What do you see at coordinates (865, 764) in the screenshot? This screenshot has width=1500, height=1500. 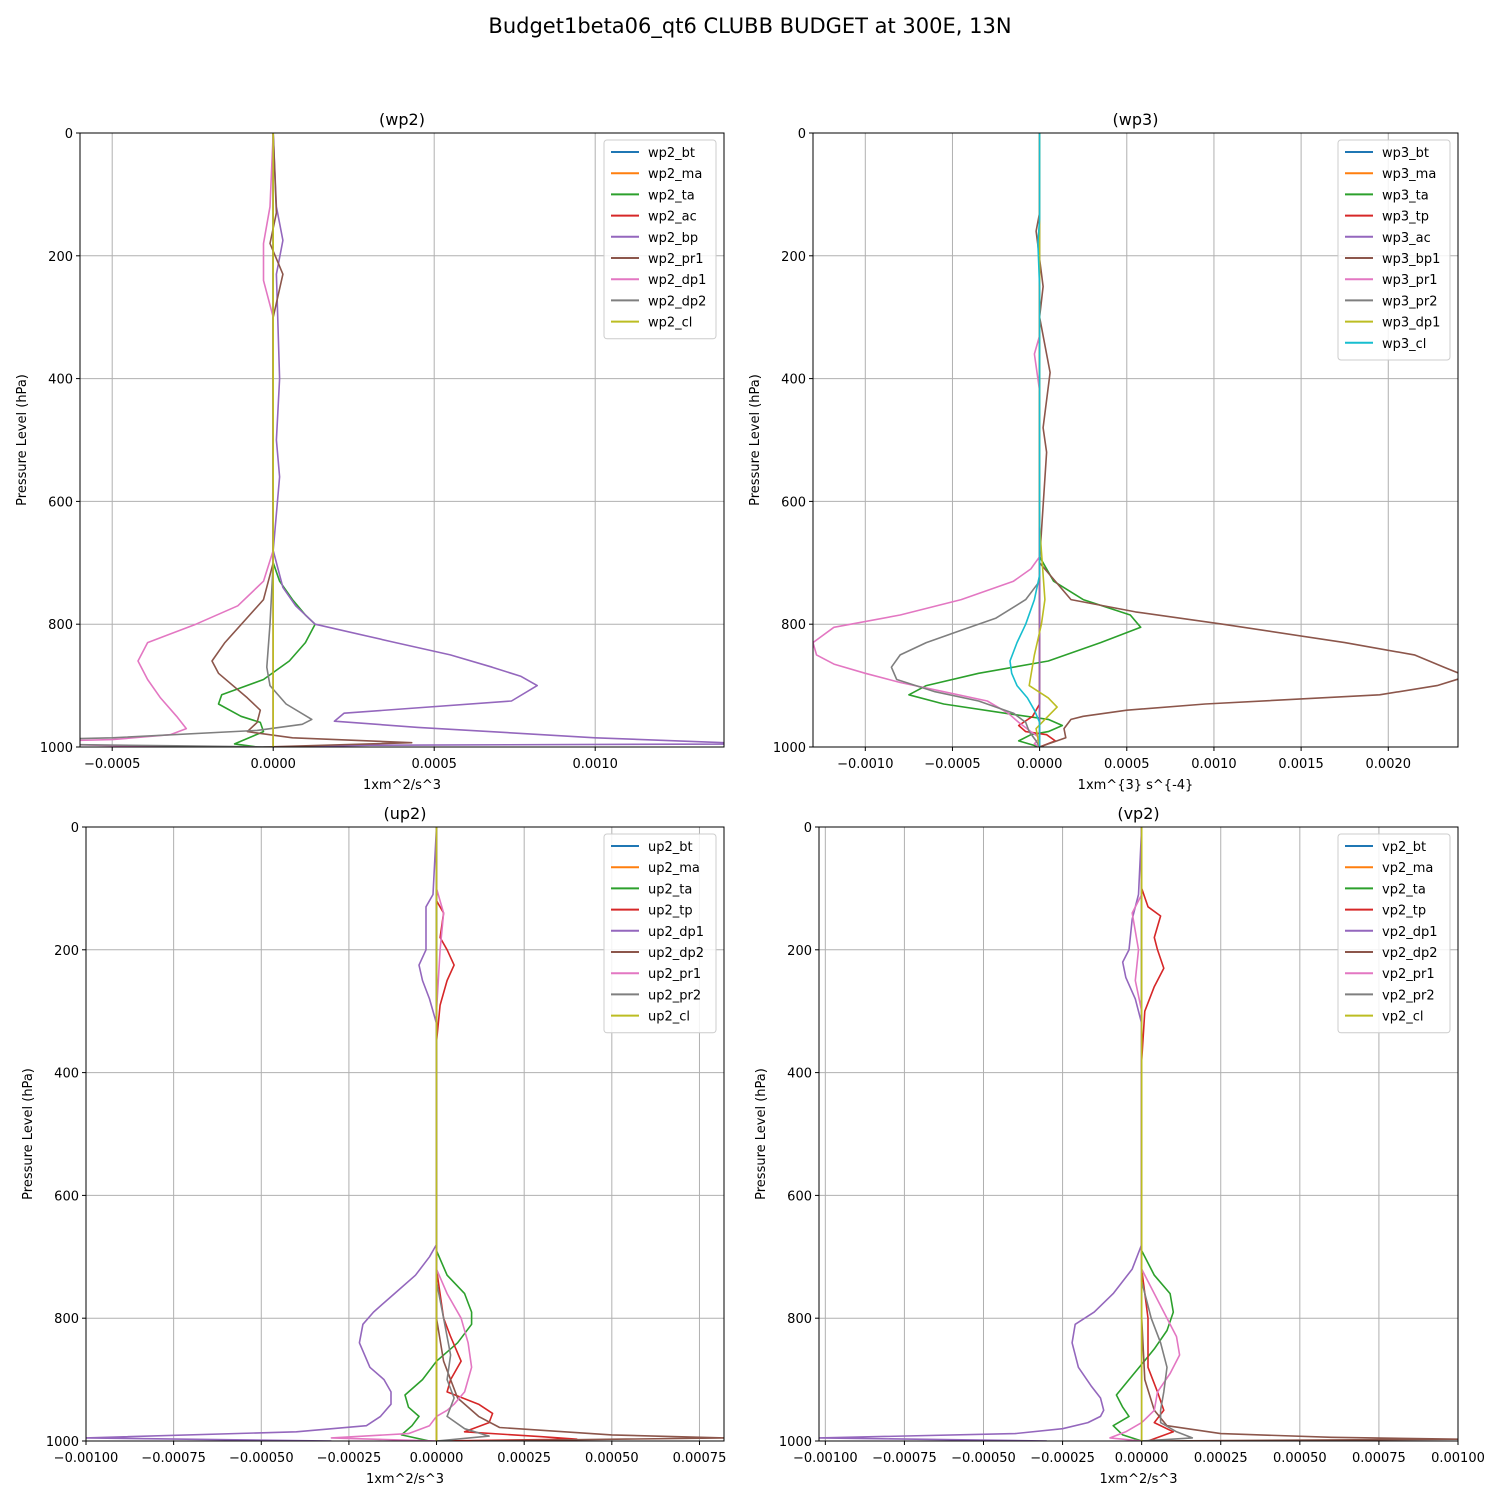 I see `x-tick-label: −0.0010` at bounding box center [865, 764].